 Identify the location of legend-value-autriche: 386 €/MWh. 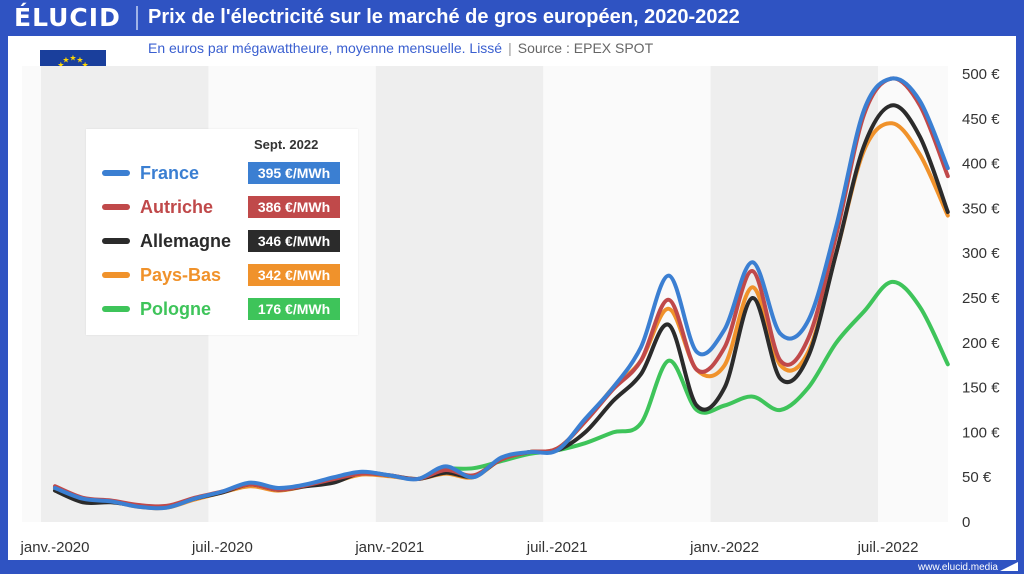
(294, 207).